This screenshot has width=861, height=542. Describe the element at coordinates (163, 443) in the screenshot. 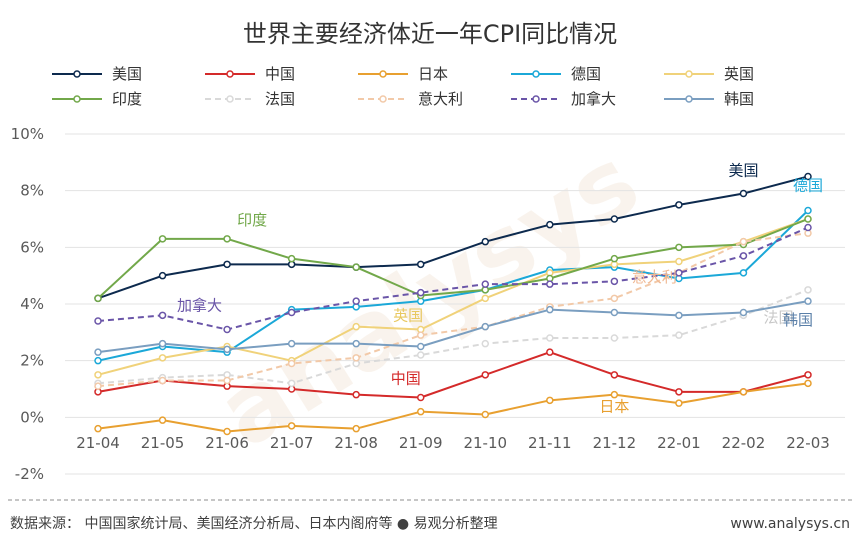

I see `x-tick-label: 21-05` at that location.